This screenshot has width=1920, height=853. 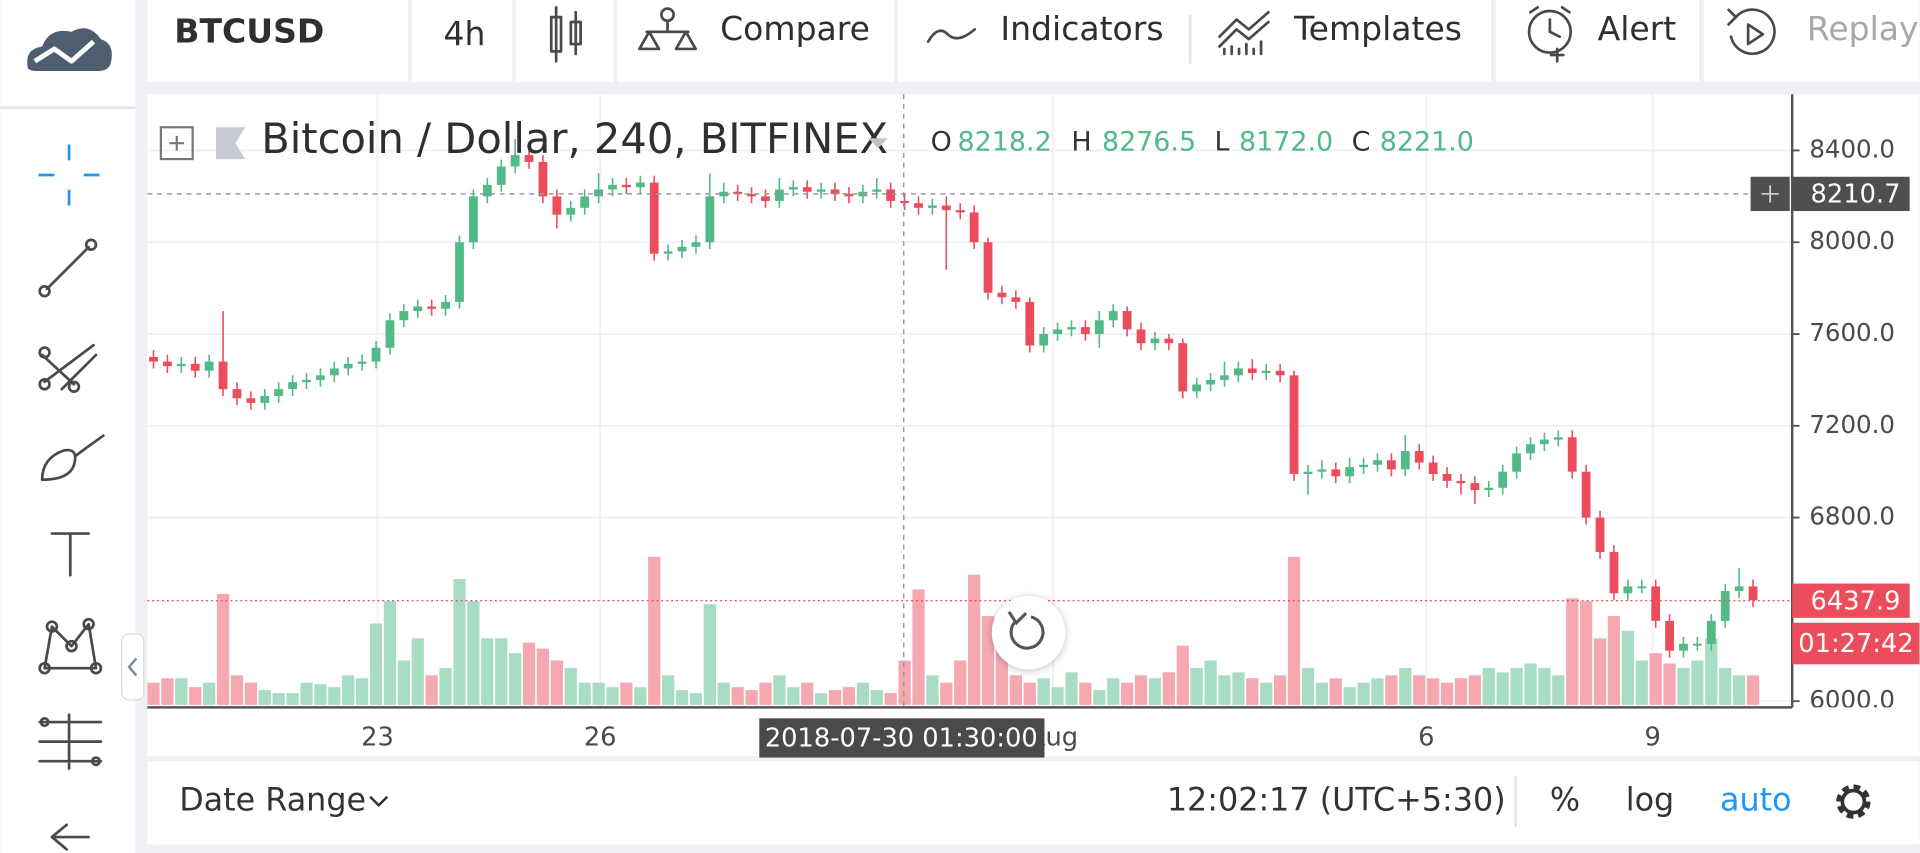 I want to click on indicators-label: Indicators, so click(x=1081, y=28).